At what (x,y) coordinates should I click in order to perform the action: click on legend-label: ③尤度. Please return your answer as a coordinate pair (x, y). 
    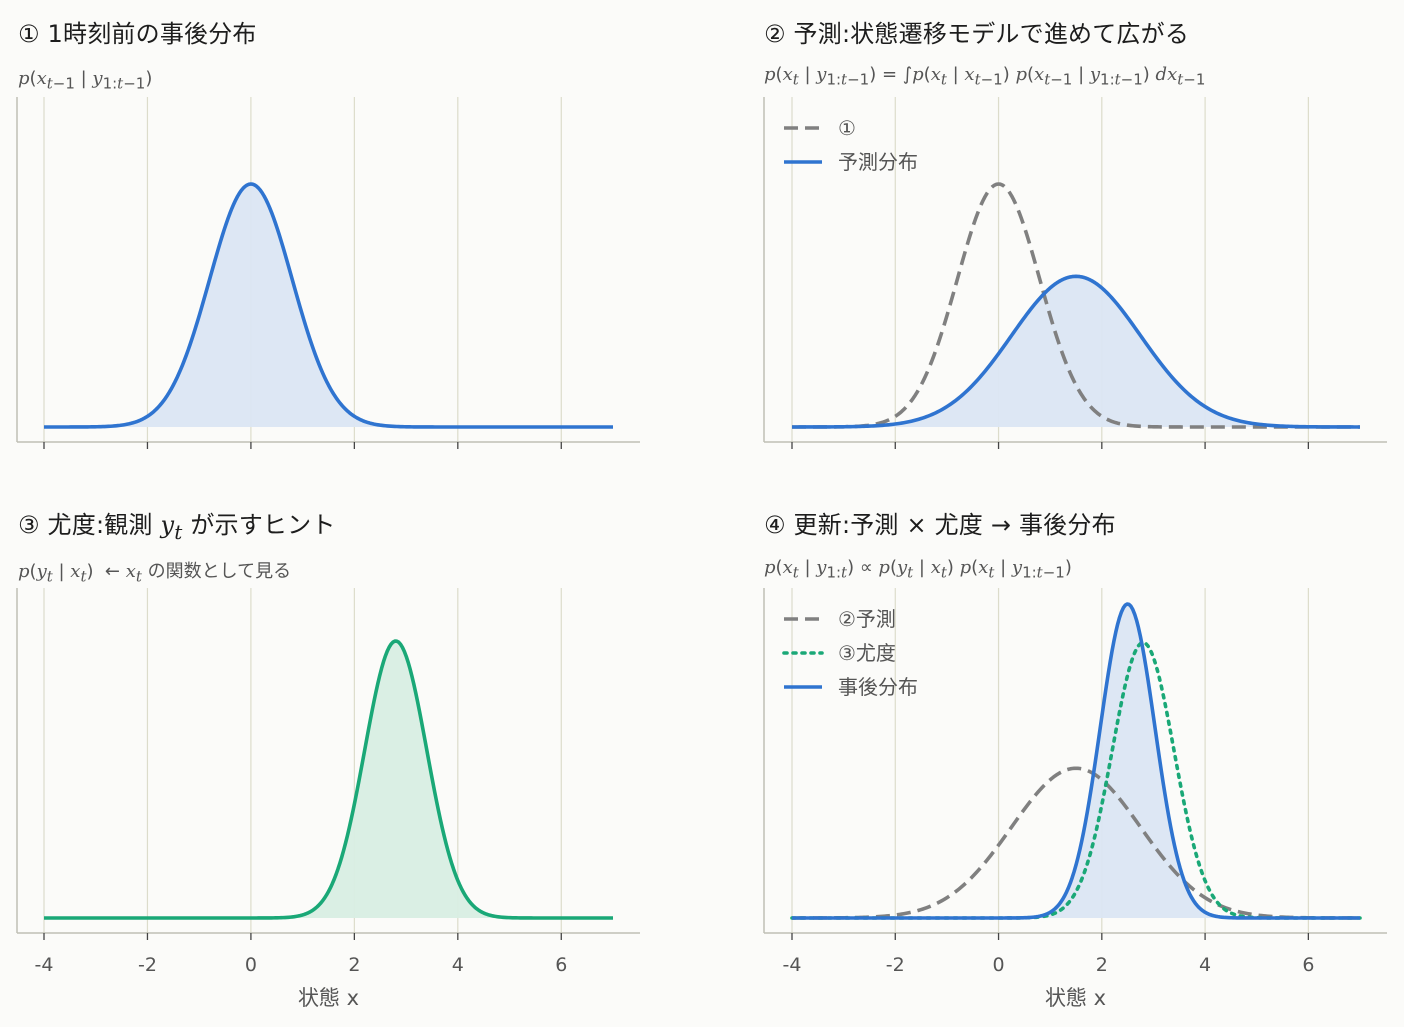
    Looking at the image, I should click on (867, 653).